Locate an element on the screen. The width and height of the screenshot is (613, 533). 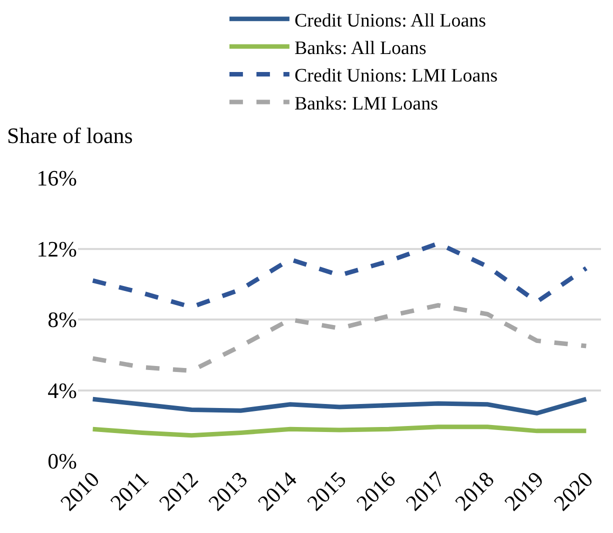
y-tick-label: 8% is located at coordinates (62, 319).